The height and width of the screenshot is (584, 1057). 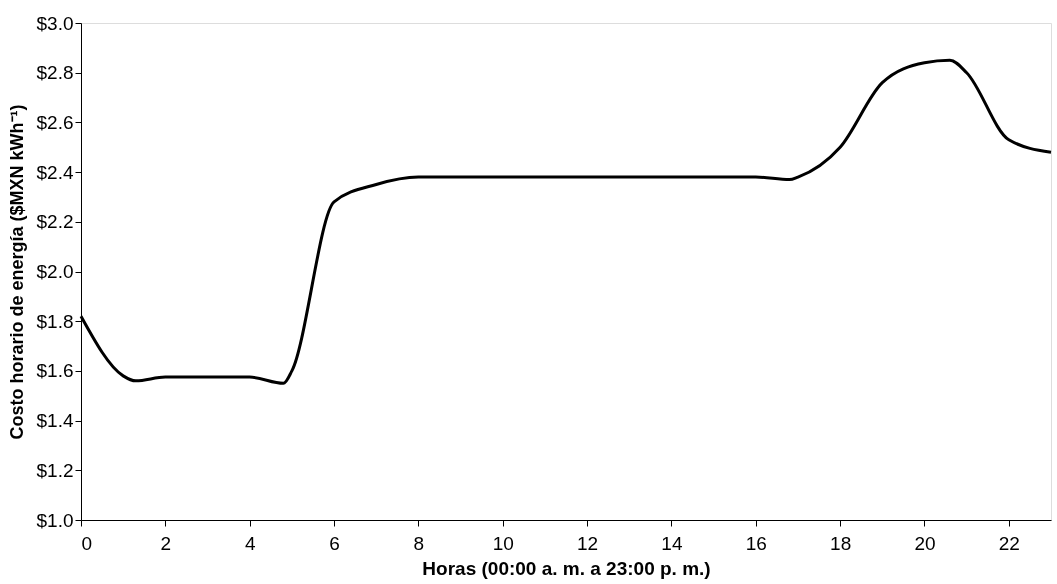 I want to click on x-tick-label: 20, so click(x=925, y=543).